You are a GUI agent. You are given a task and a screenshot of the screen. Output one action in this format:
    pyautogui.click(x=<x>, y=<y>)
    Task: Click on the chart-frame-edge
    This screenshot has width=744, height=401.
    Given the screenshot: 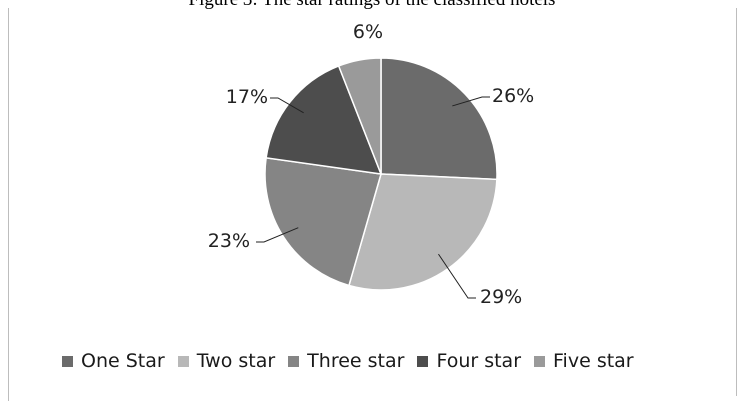 What is the action you would take?
    pyautogui.click(x=8, y=395)
    